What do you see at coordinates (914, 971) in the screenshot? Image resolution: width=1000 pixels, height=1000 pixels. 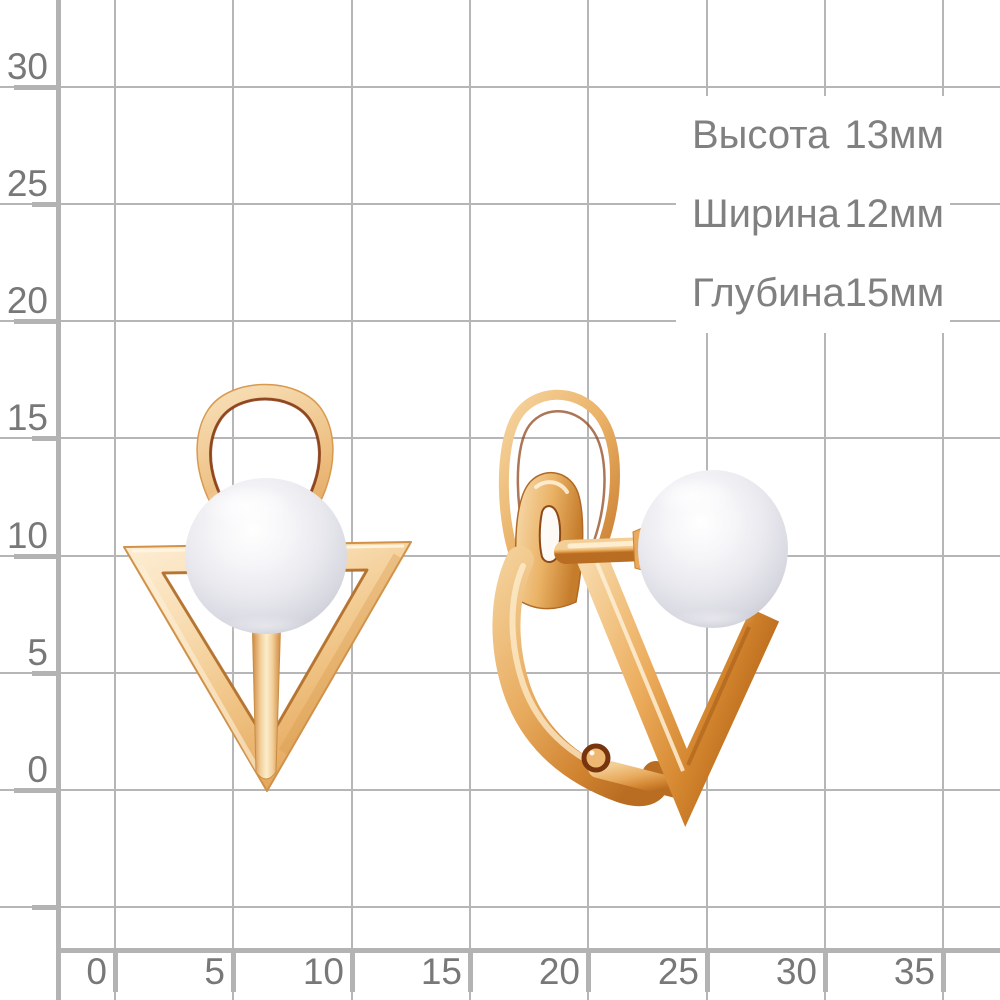 I see `x-axis-label: 35` at bounding box center [914, 971].